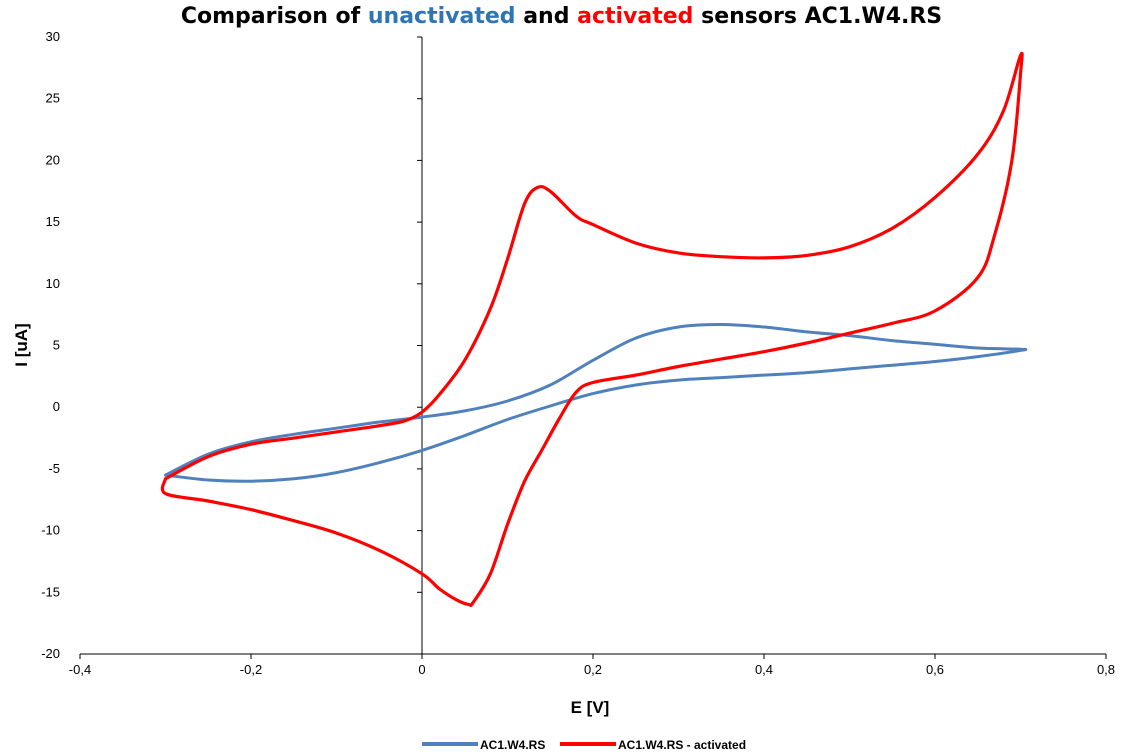  I want to click on y-axis-title: I [uA], so click(21, 344).